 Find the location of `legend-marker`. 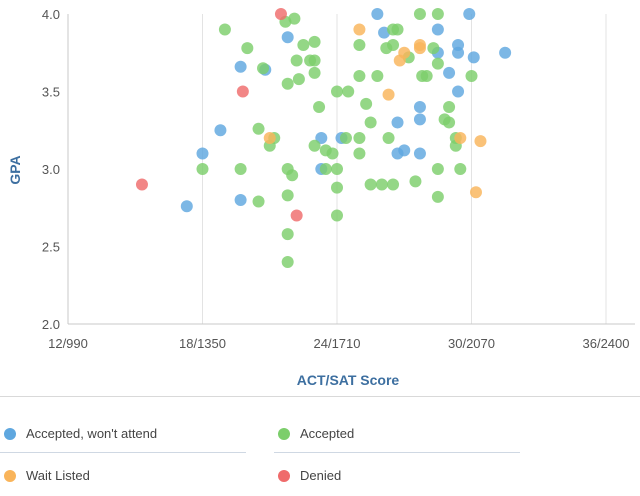

legend-marker is located at coordinates (10, 475).